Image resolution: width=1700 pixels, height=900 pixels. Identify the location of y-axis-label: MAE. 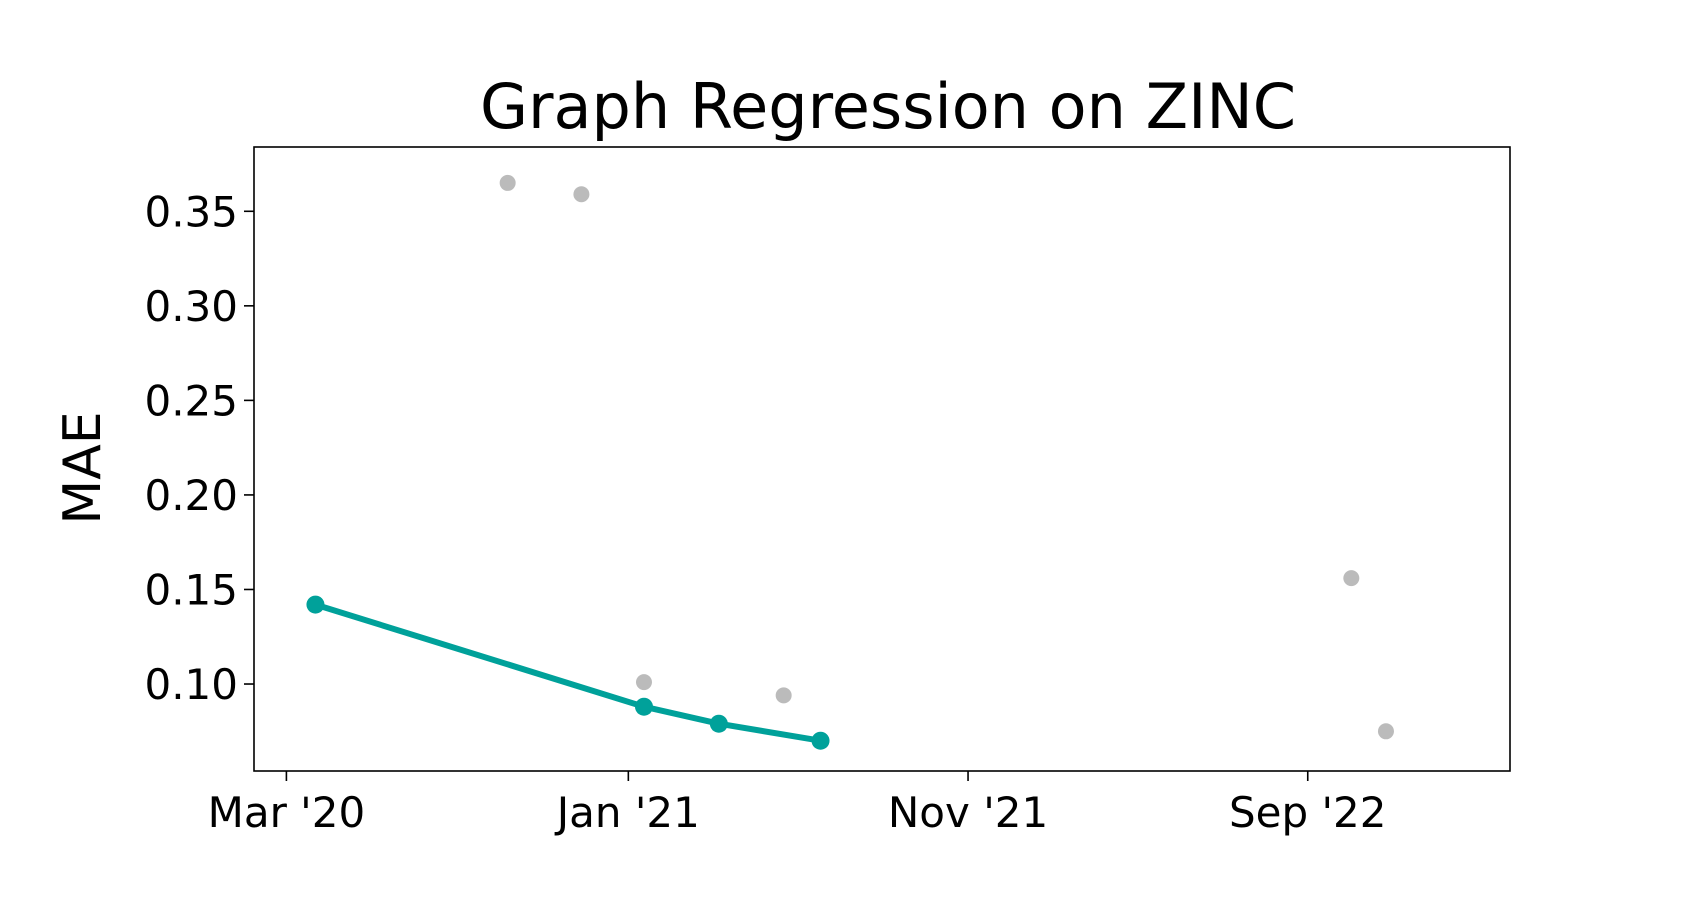
(83, 467).